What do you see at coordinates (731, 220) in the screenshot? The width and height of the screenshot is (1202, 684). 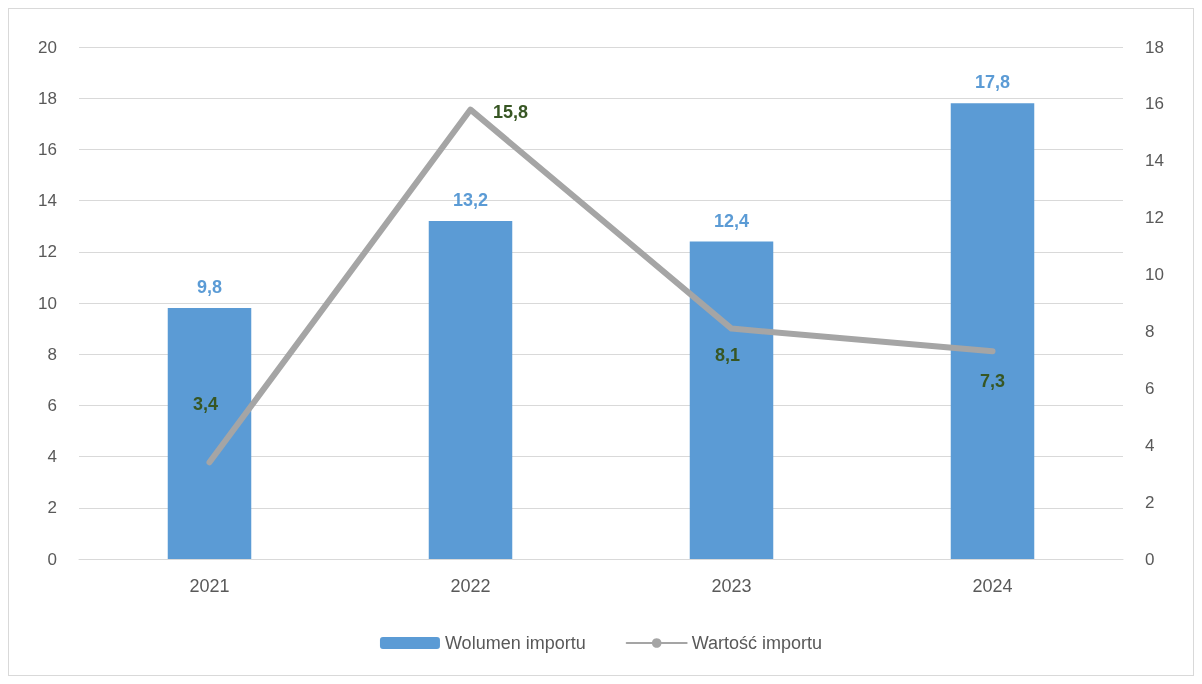 I see `data-label: 12,4` at bounding box center [731, 220].